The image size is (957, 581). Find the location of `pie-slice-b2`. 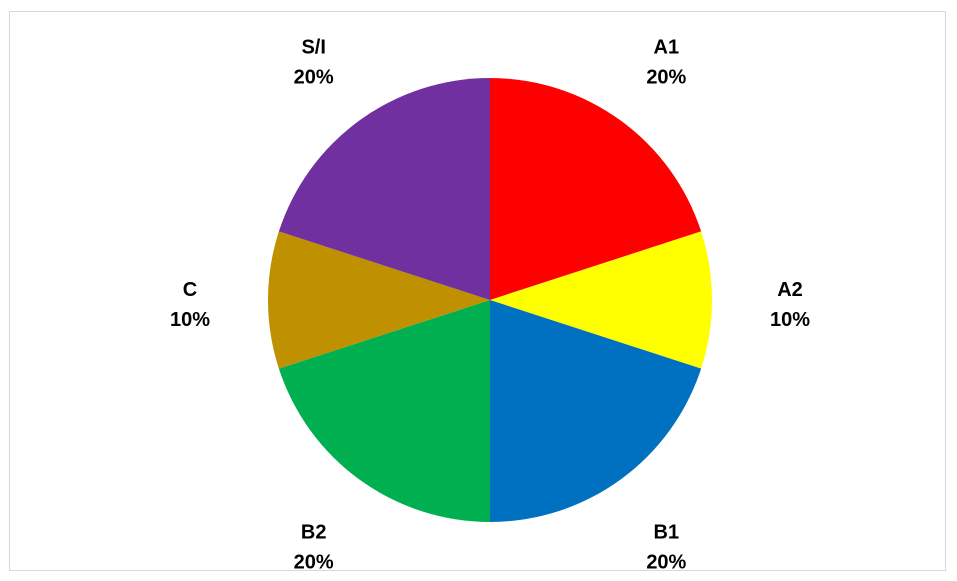

pie-slice-b2 is located at coordinates (384, 411).